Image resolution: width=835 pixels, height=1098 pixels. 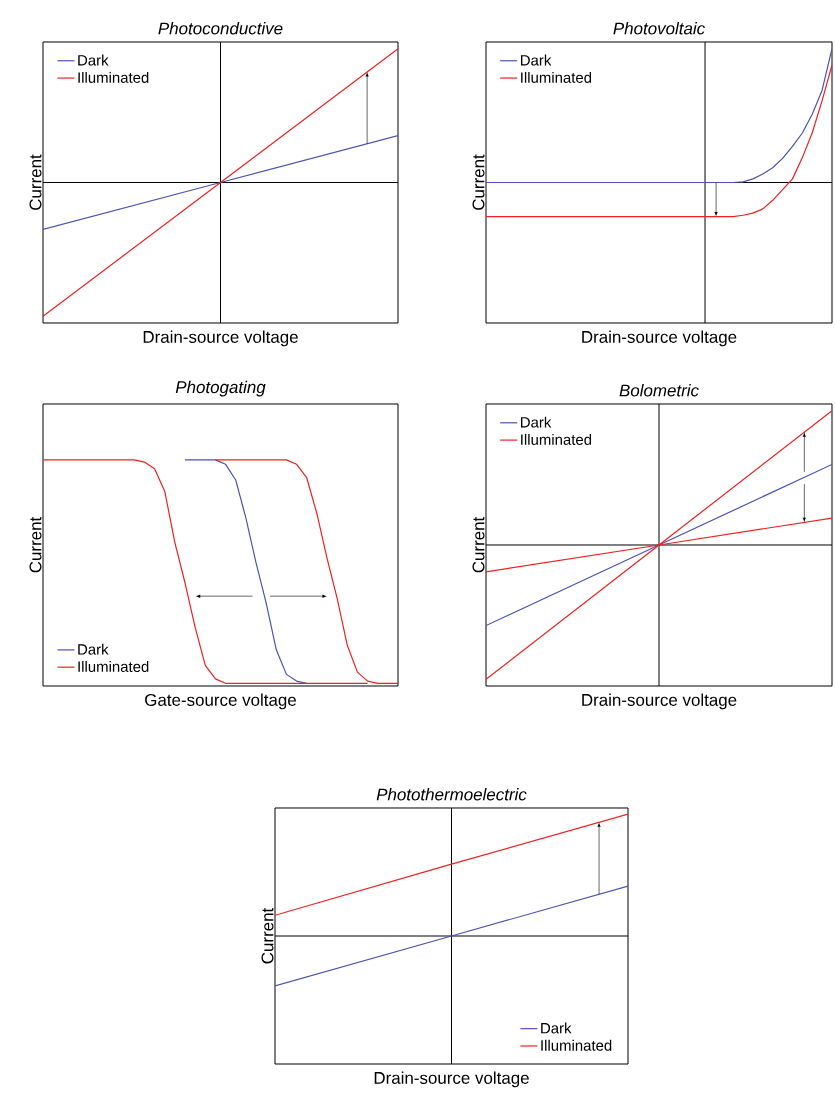 What do you see at coordinates (659, 390) in the screenshot?
I see `chart-title: Bolometric` at bounding box center [659, 390].